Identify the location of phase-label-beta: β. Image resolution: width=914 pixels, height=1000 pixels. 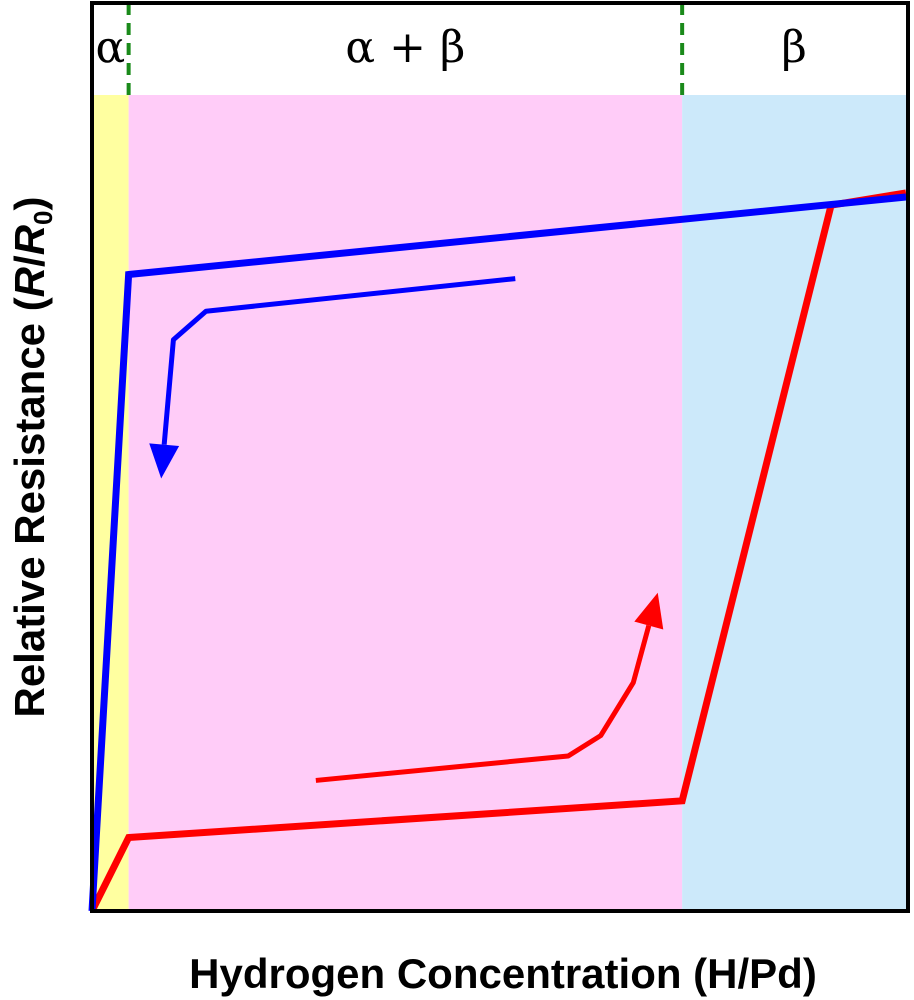
(793, 47).